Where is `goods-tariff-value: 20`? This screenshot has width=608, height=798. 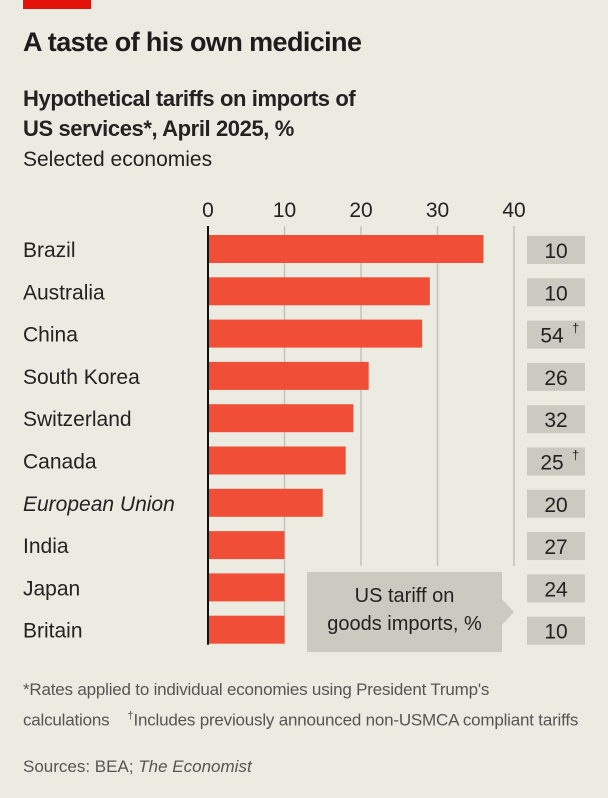 goods-tariff-value: 20 is located at coordinates (555, 505).